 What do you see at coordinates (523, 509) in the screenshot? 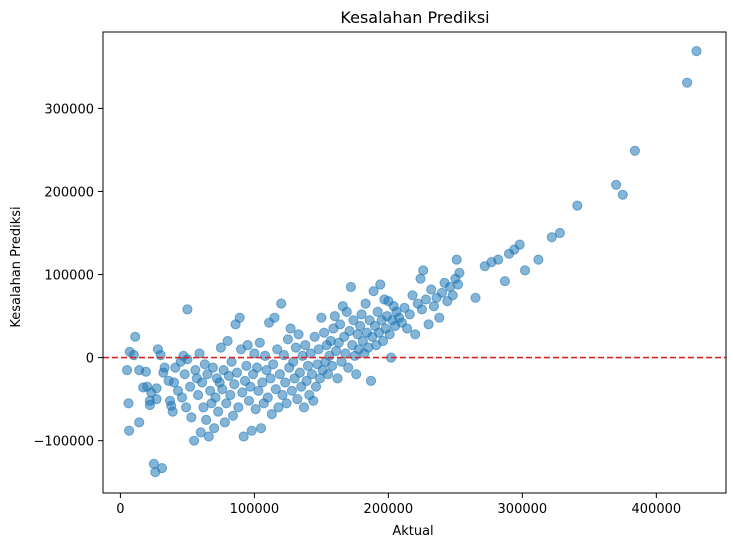
I see `x-tick-label: 300000` at bounding box center [523, 509].